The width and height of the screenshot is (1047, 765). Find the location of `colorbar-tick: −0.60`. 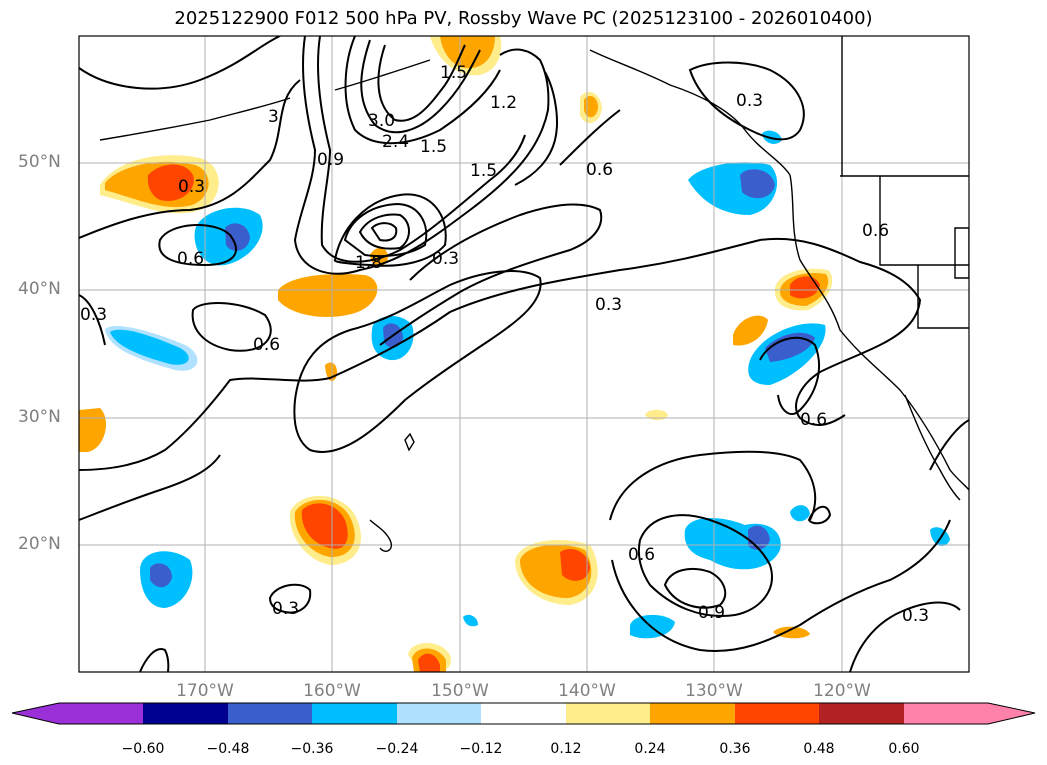

colorbar-tick: −0.60 is located at coordinates (143, 749).